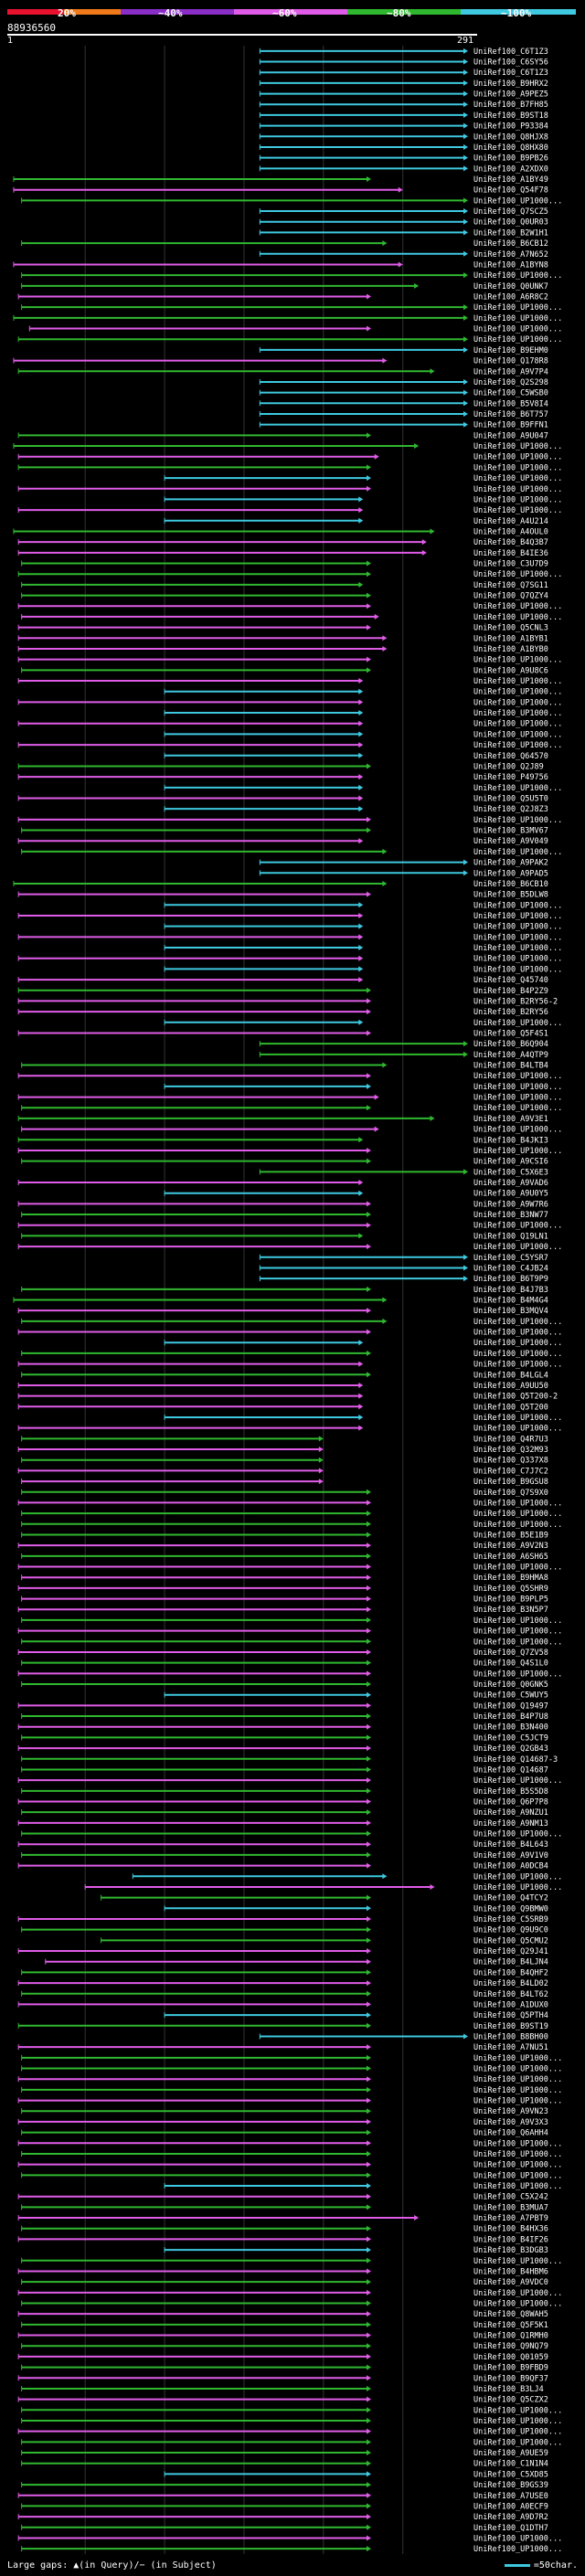 The image size is (585, 2576). Describe the element at coordinates (511, 2111) in the screenshot. I see `hit-label: UniRef100_A9VN23` at that location.